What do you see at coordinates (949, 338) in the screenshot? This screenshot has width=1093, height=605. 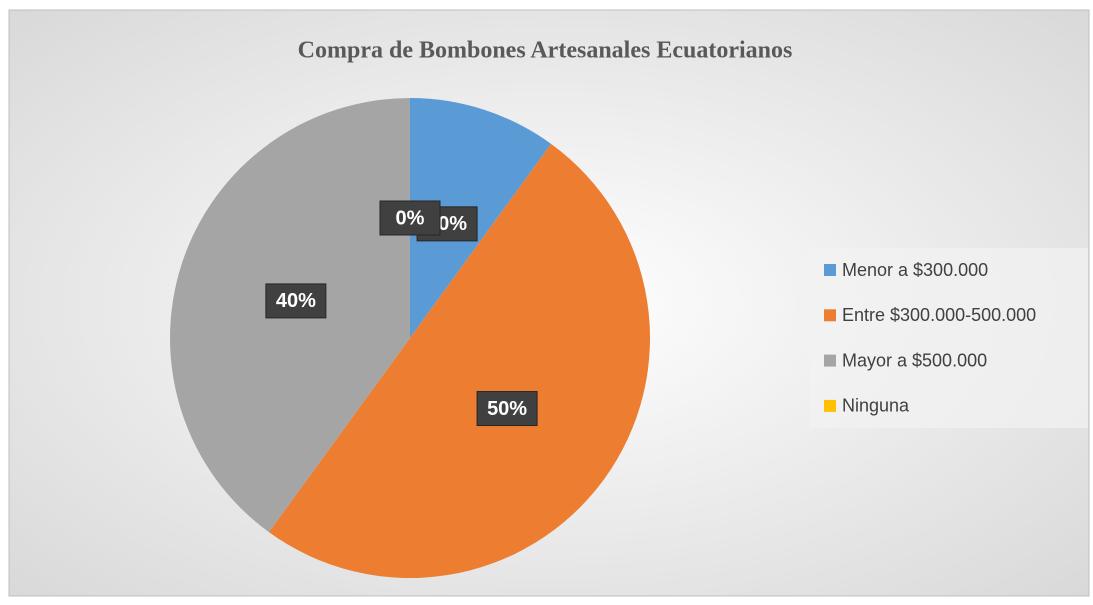 I see `legend` at bounding box center [949, 338].